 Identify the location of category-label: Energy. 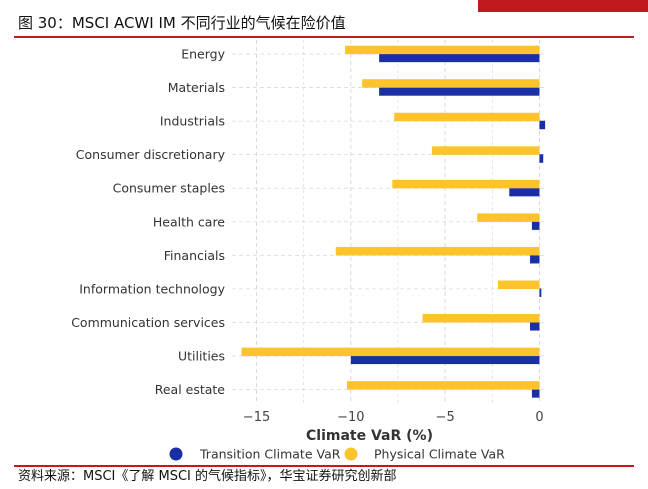
(203, 54).